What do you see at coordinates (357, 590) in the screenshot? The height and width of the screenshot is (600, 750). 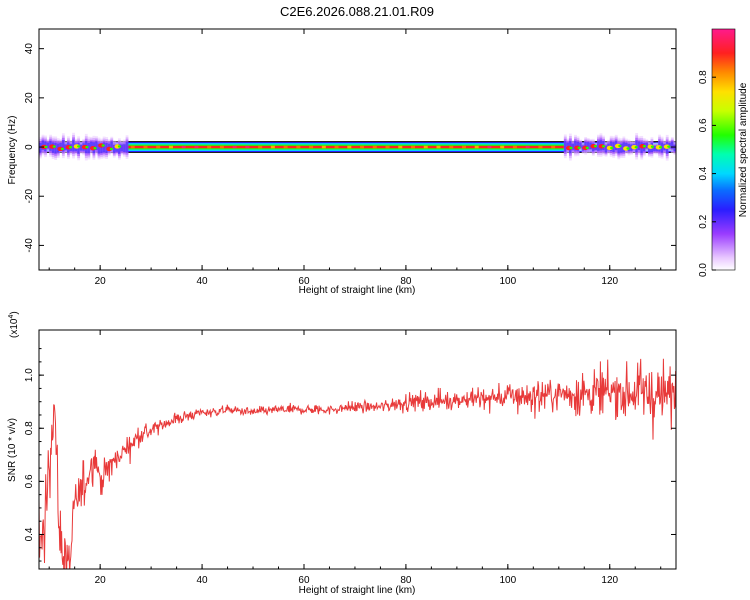 I see `snr-x-label: Height of straight line (km)` at bounding box center [357, 590].